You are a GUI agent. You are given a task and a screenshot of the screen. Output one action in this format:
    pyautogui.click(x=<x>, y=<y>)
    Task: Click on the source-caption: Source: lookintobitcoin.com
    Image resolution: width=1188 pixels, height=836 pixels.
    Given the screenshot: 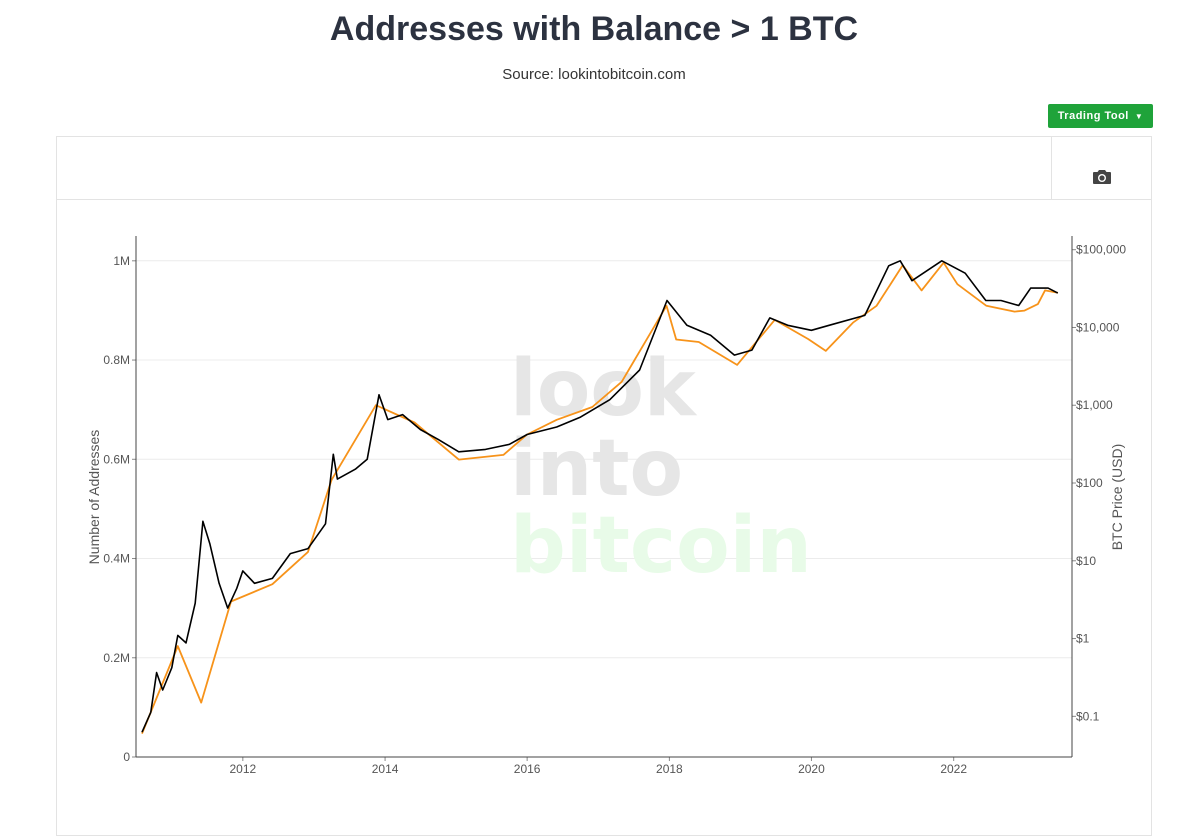 What is the action you would take?
    pyautogui.click(x=594, y=74)
    